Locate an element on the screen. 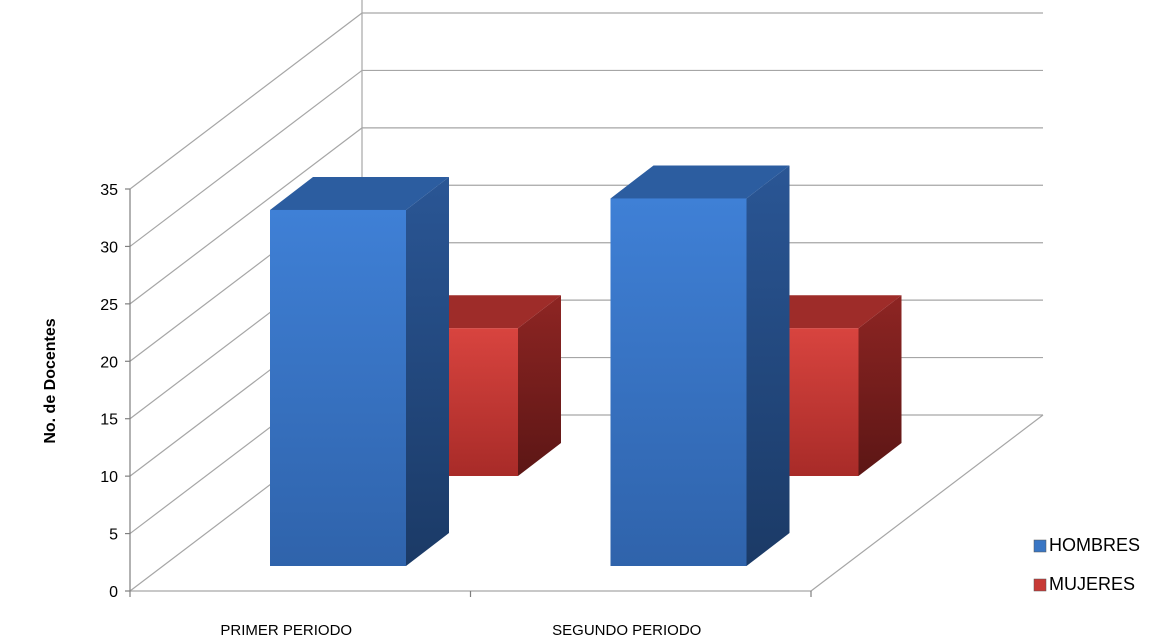 The image size is (1160, 637). legend-item-hombres: HOMBRES is located at coordinates (1086, 545).